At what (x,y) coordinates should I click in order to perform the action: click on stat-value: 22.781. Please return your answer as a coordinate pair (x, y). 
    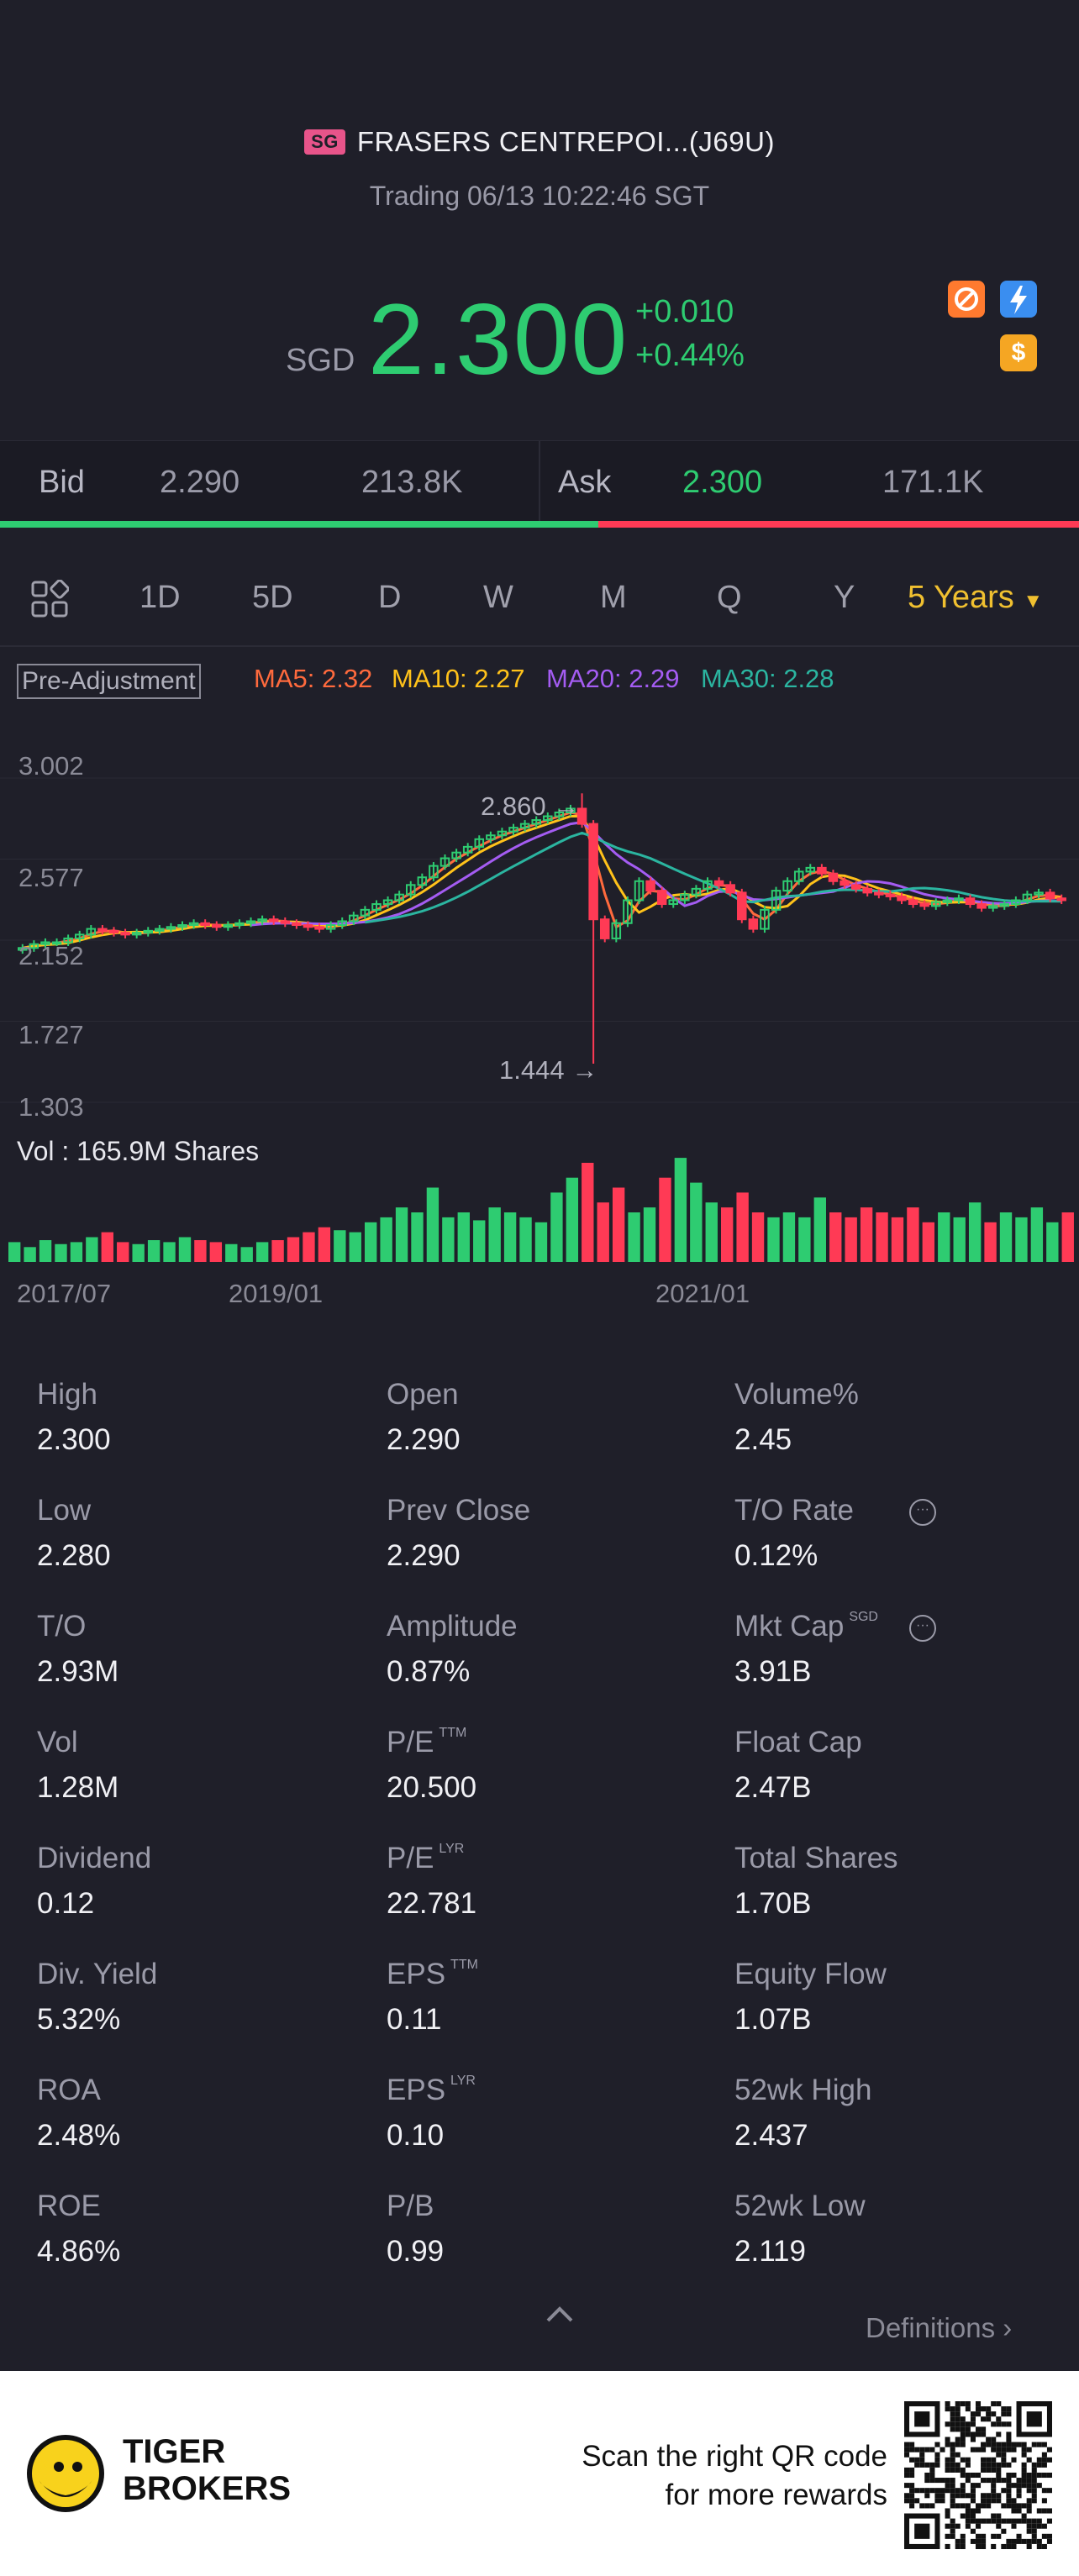
    Looking at the image, I should click on (432, 1903).